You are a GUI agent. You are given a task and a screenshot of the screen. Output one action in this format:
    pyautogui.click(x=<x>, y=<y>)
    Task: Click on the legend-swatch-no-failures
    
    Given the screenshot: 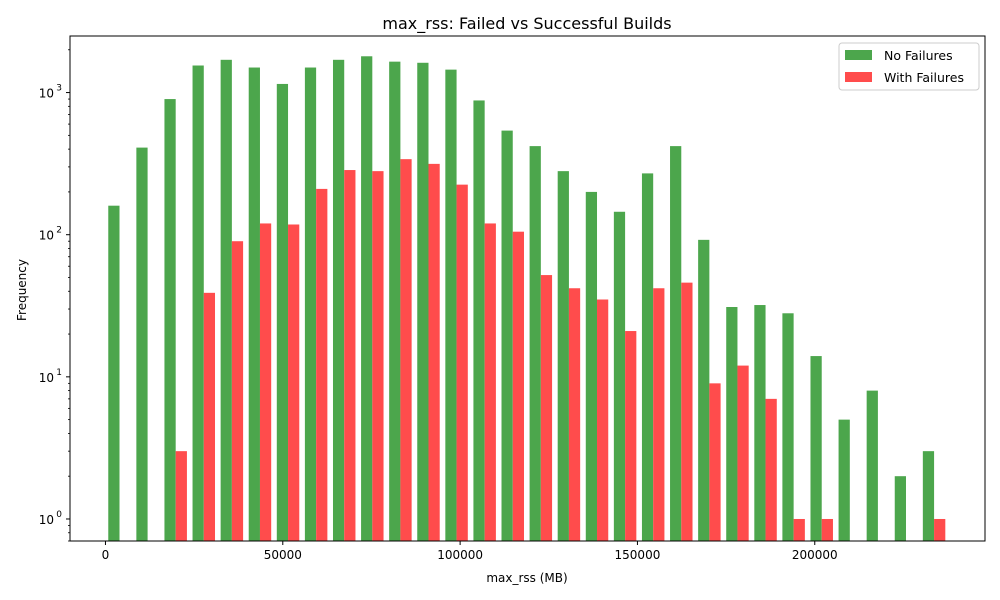 What is the action you would take?
    pyautogui.click(x=858, y=55)
    